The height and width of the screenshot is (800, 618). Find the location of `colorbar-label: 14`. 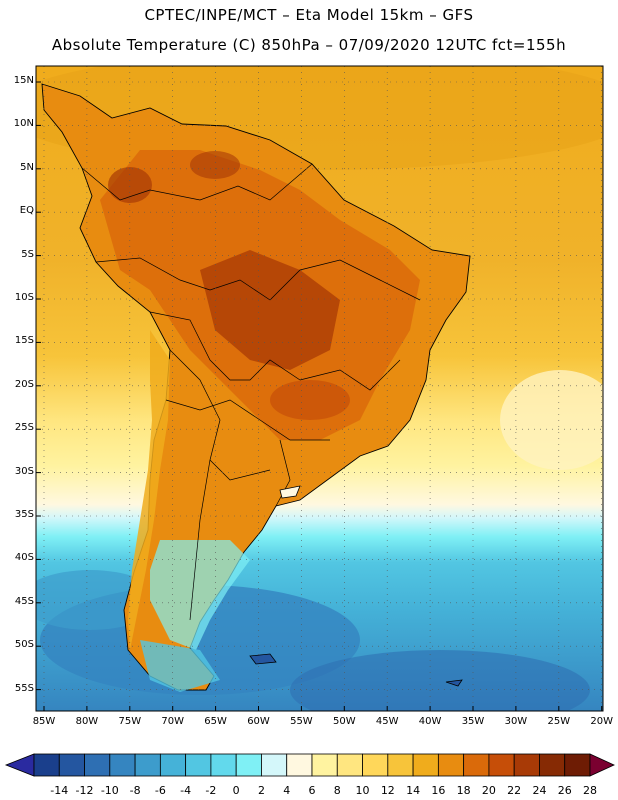

colorbar-label: 14 is located at coordinates (413, 790).